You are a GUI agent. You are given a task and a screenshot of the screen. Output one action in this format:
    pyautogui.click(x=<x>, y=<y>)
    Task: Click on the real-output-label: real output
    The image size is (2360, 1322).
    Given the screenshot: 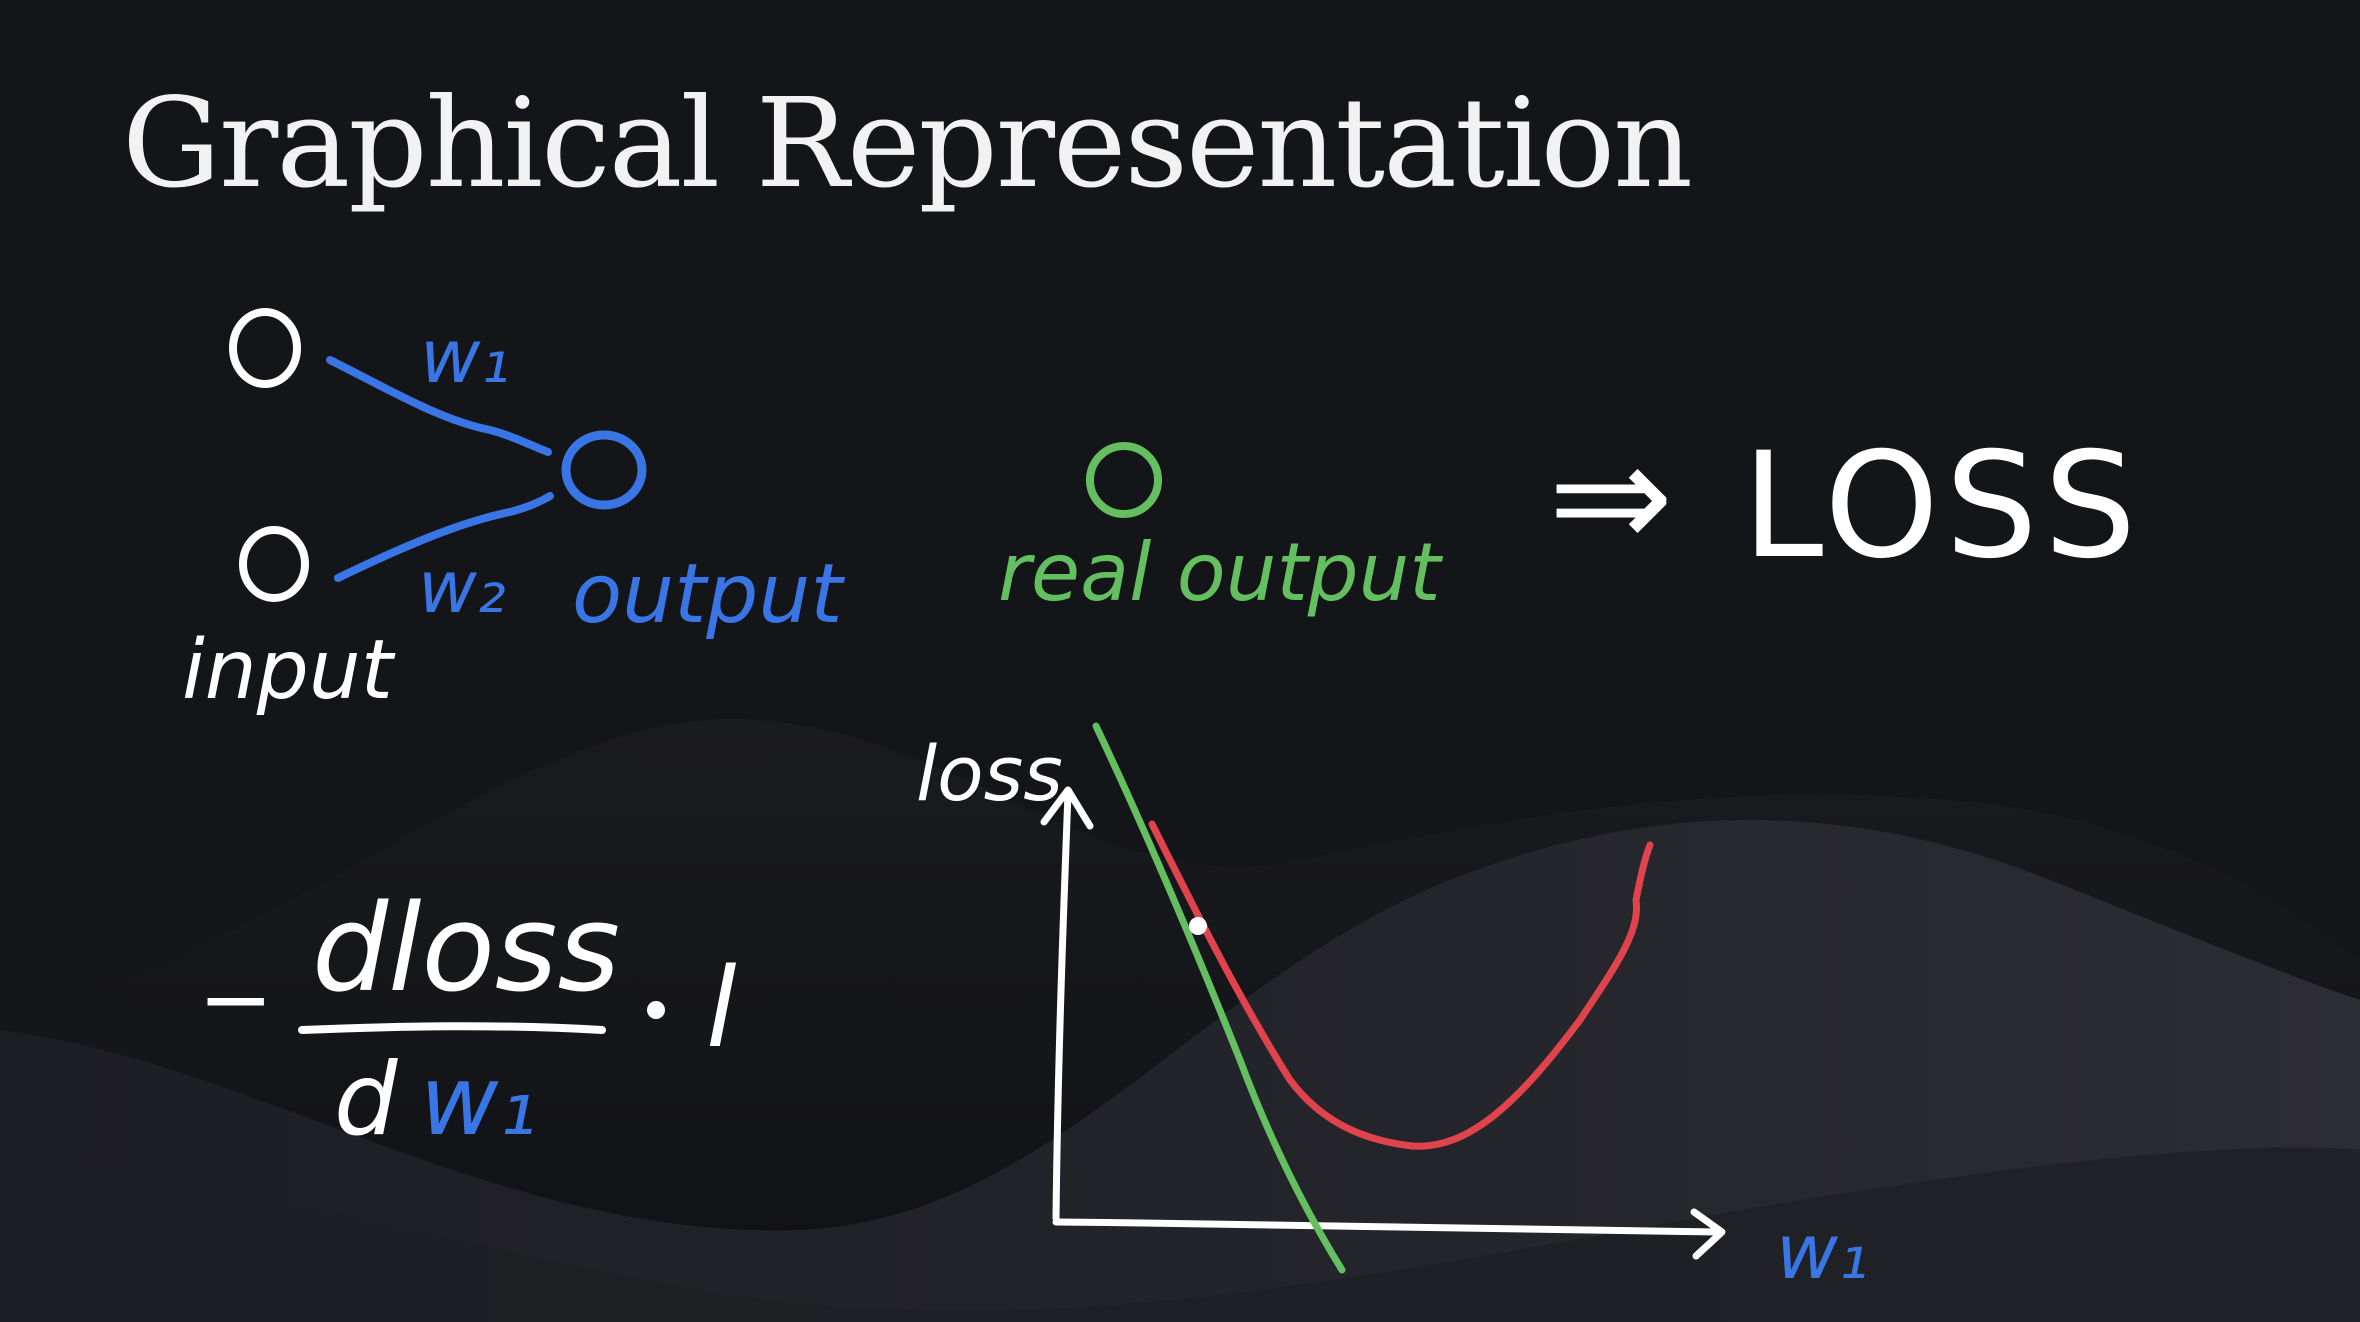 What is the action you would take?
    pyautogui.click(x=1220, y=572)
    